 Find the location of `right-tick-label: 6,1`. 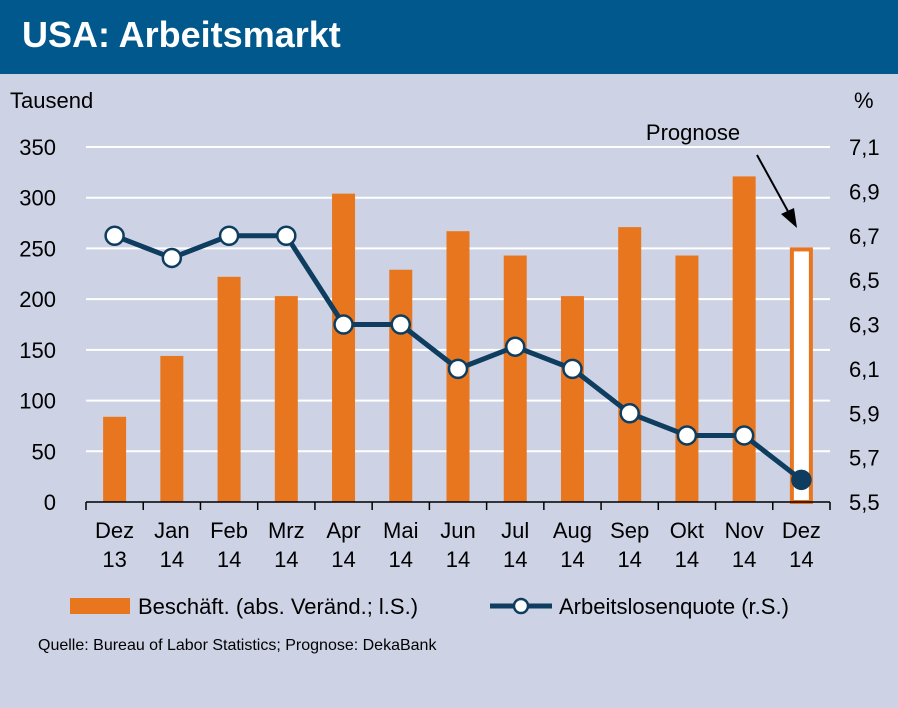

right-tick-label: 6,1 is located at coordinates (864, 369).